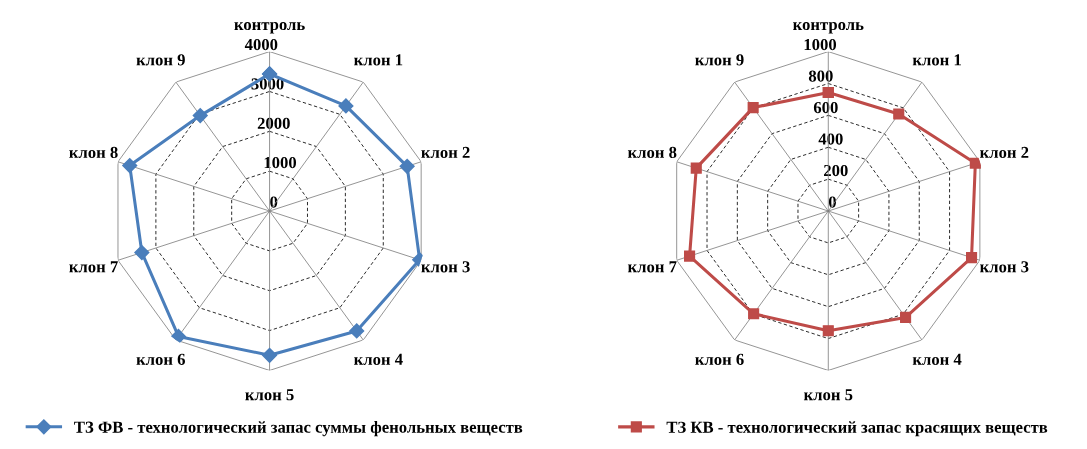 The image size is (1087, 449). What do you see at coordinates (273, 123) in the screenshot?
I see `y-tick-label: 2000` at bounding box center [273, 123].